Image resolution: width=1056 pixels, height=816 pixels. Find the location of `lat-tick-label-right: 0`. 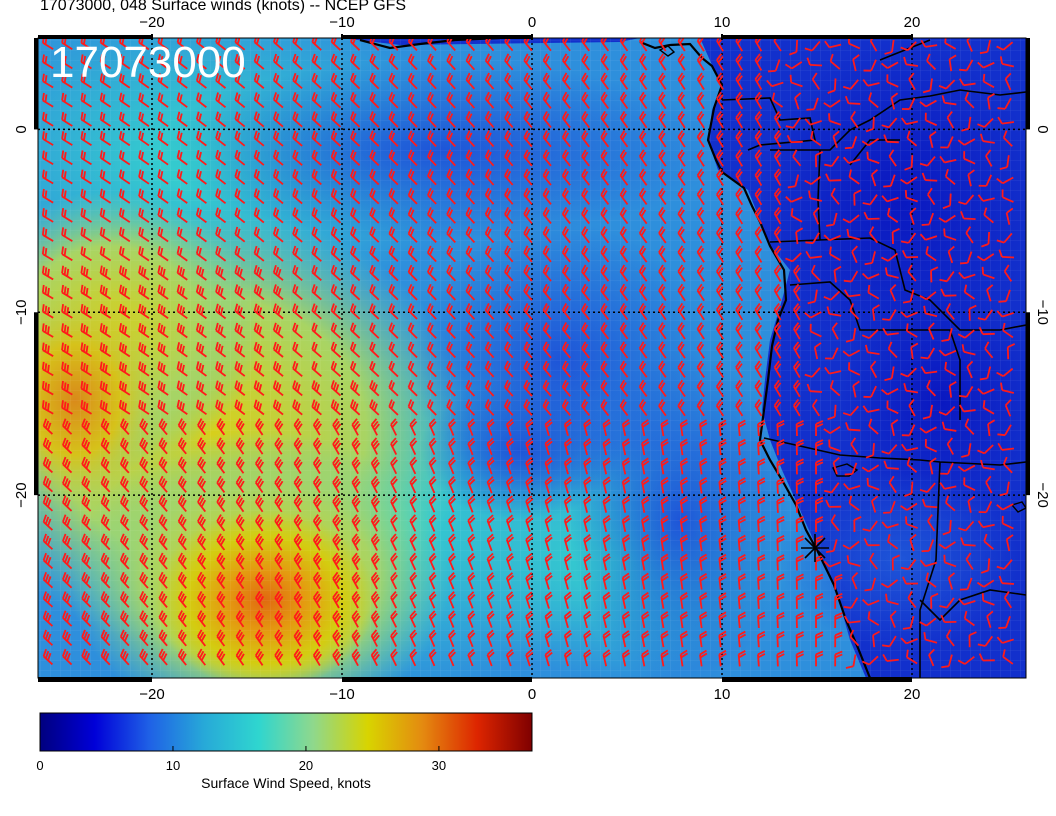

lat-tick-label-right: 0 is located at coordinates (1042, 129).